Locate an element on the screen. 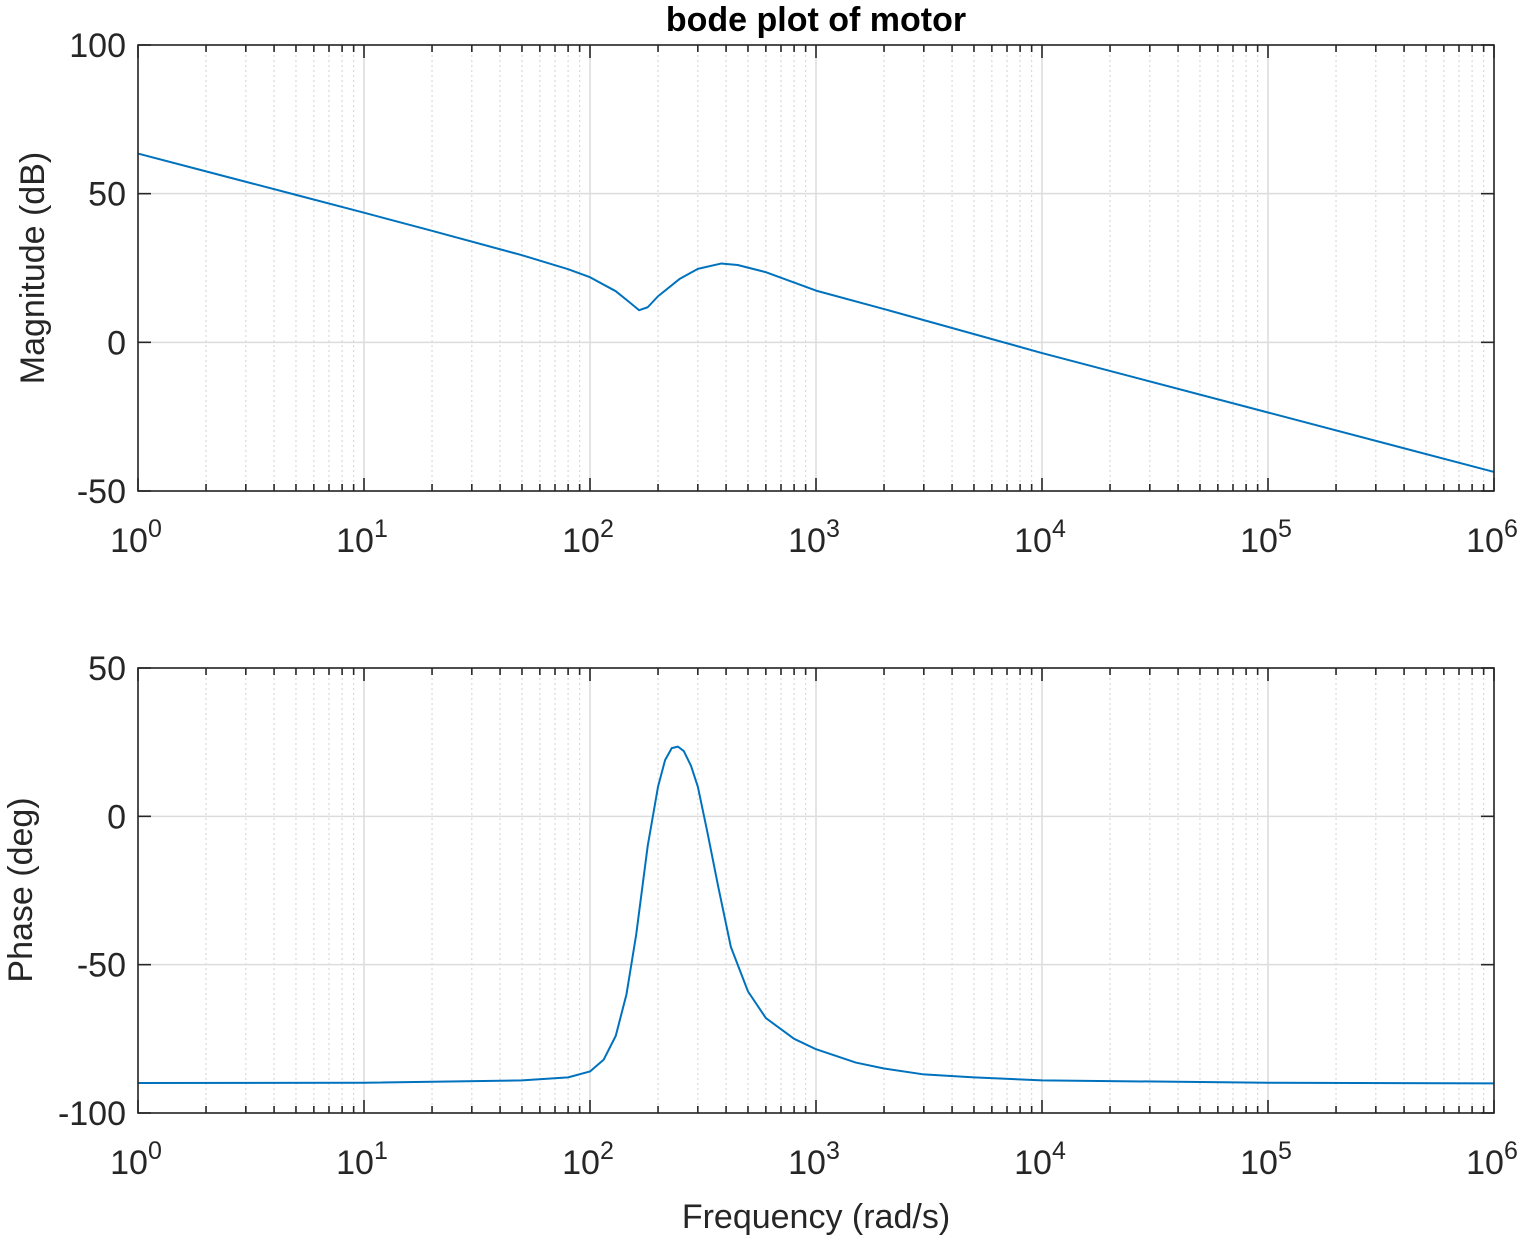 The image size is (1524, 1240). frequency-x-axis-label: Frequency (rad/s) is located at coordinates (816, 1217).